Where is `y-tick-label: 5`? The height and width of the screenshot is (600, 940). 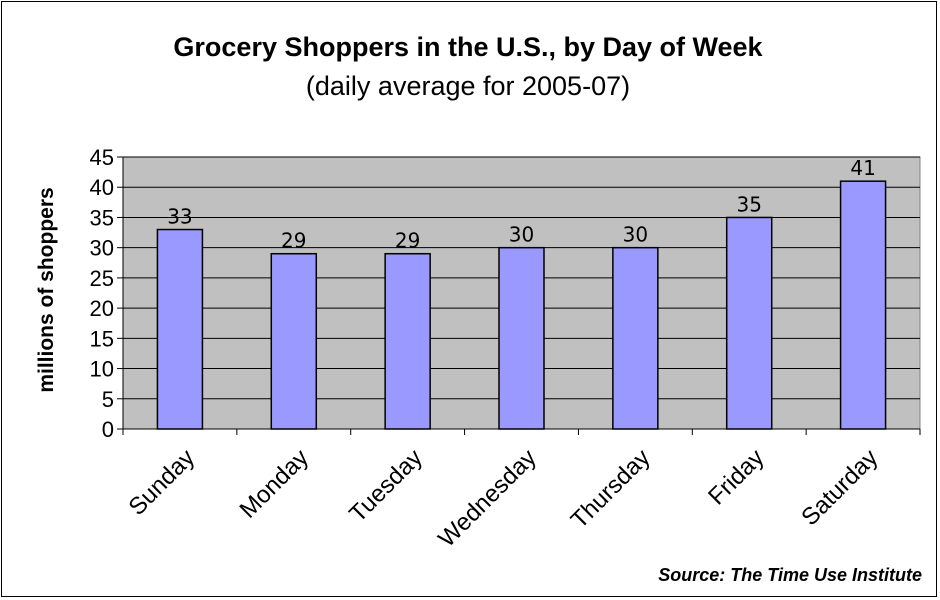 y-tick-label: 5 is located at coordinates (108, 399).